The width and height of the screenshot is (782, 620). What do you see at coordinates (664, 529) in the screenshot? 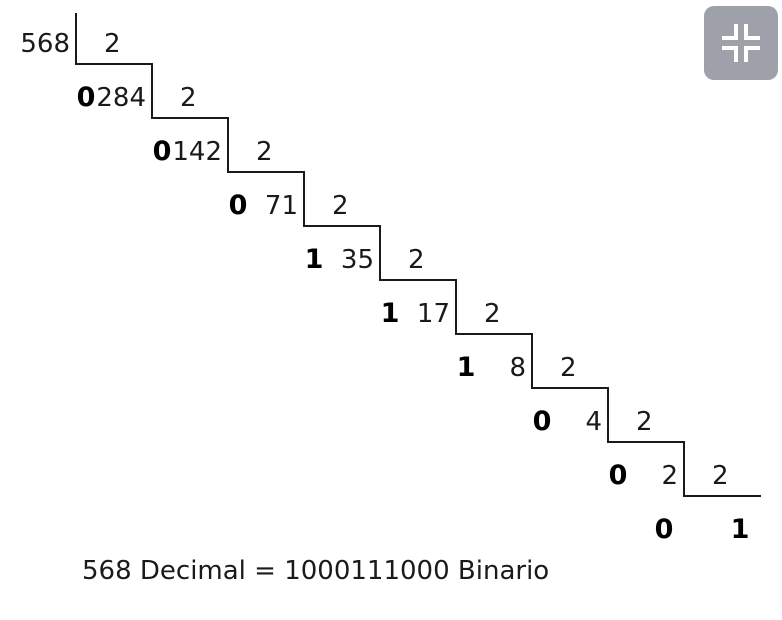
I see `final-remainder: 0` at bounding box center [664, 529].